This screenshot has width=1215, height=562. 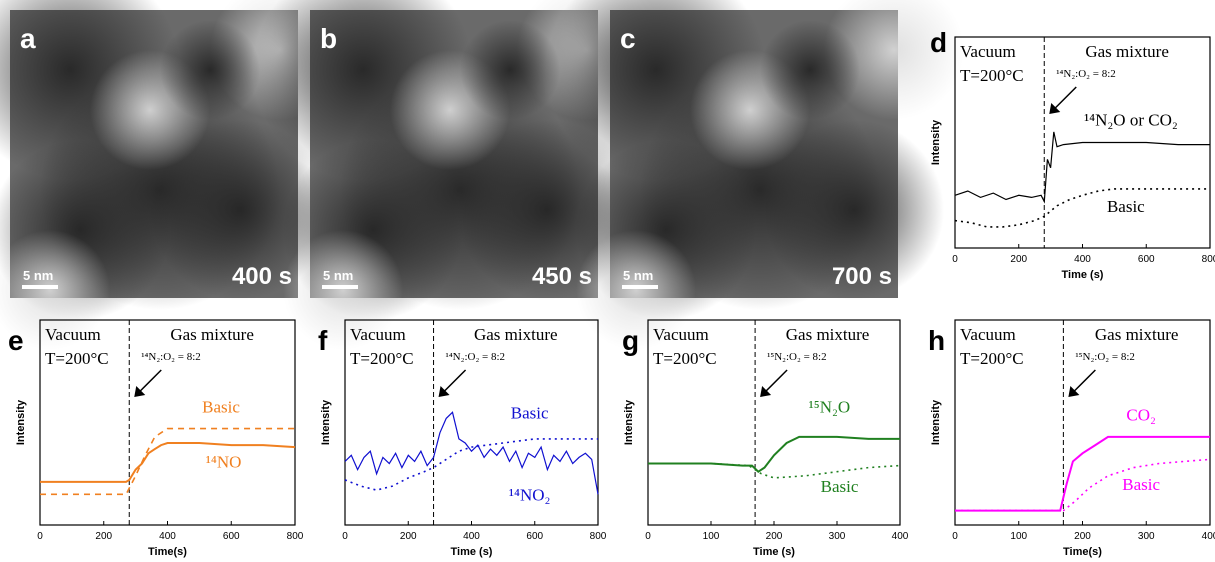 What do you see at coordinates (1131, 120) in the screenshot?
I see `series-label: ¹⁴N₂O or CO₂` at bounding box center [1131, 120].